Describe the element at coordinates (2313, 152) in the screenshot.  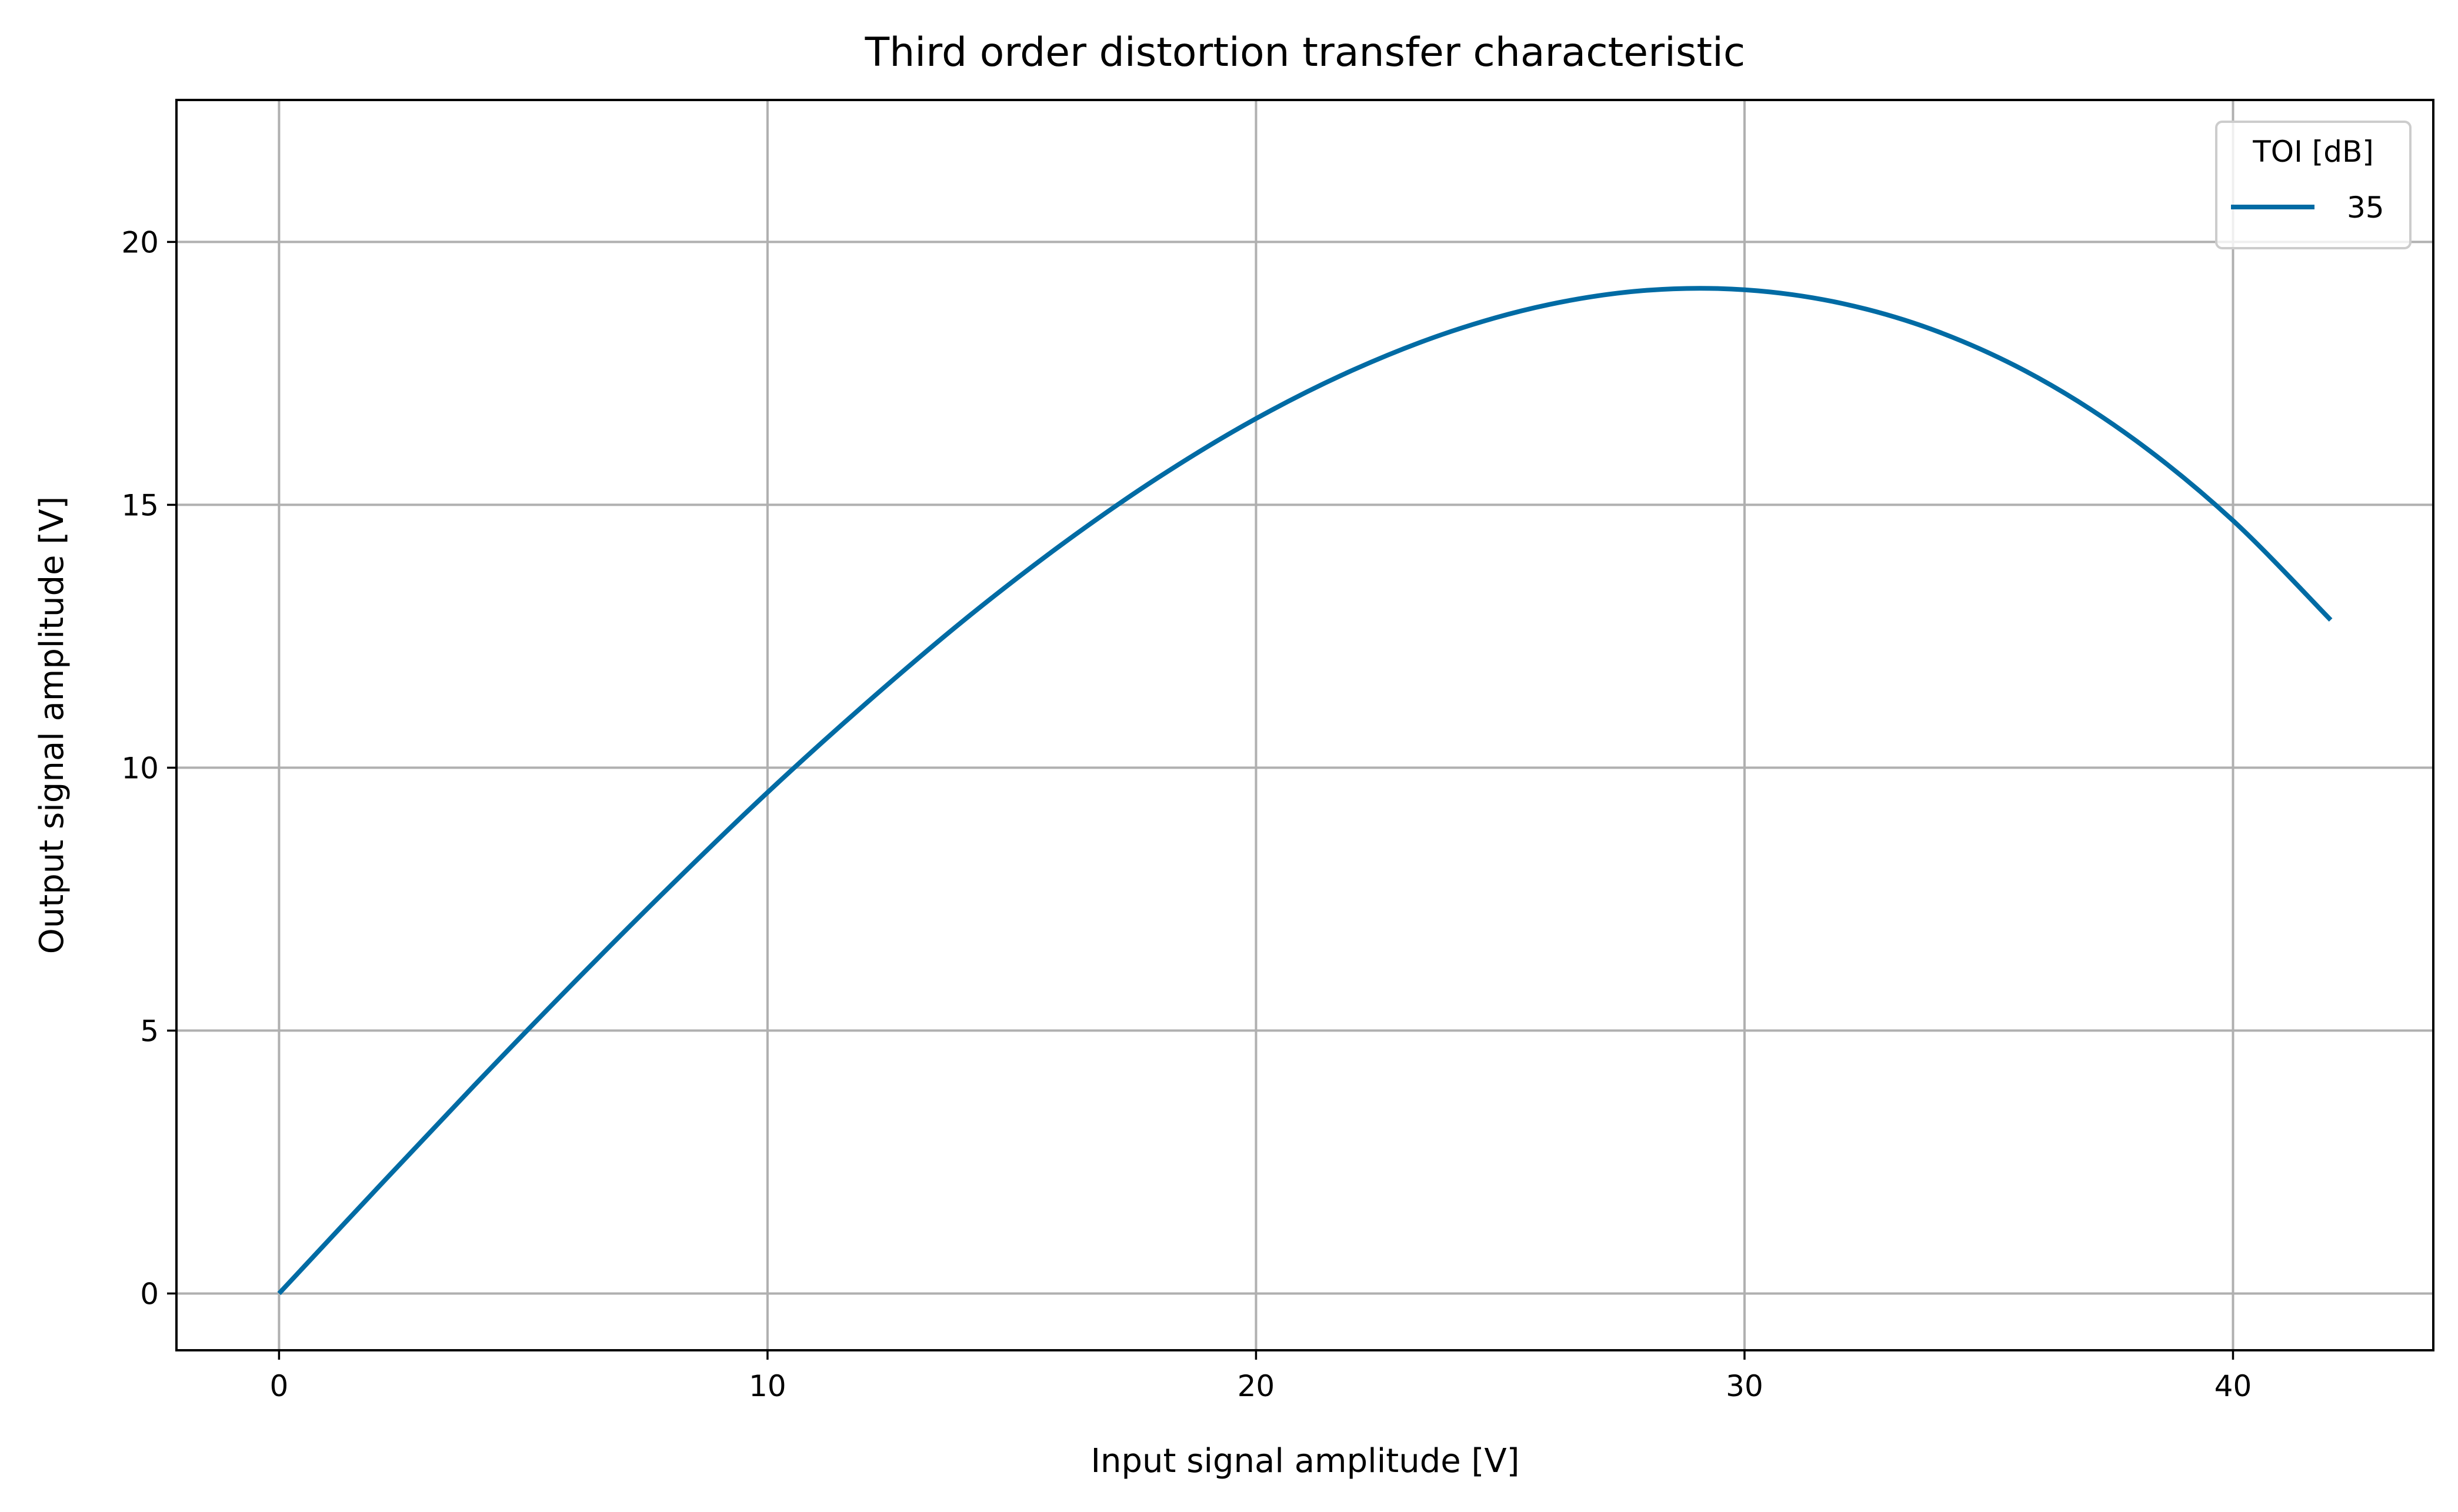
I see `legend-title: TOI [dB]` at that location.